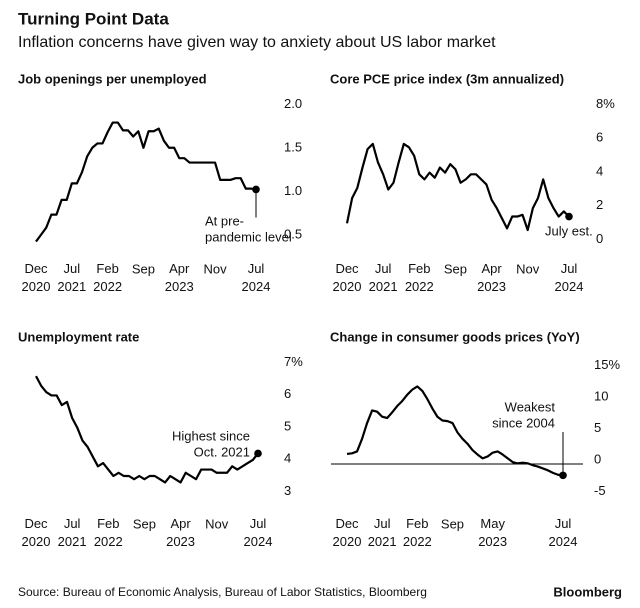  What do you see at coordinates (569, 230) in the screenshot?
I see `annotation: July est.` at bounding box center [569, 230].